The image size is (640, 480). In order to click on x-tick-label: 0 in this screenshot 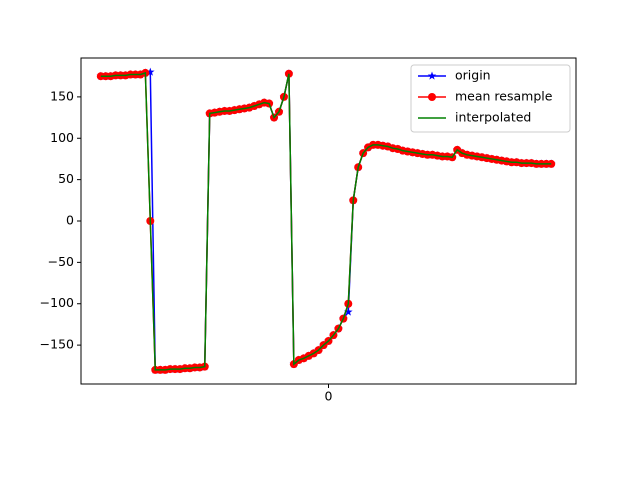, I will do `click(329, 396)`.